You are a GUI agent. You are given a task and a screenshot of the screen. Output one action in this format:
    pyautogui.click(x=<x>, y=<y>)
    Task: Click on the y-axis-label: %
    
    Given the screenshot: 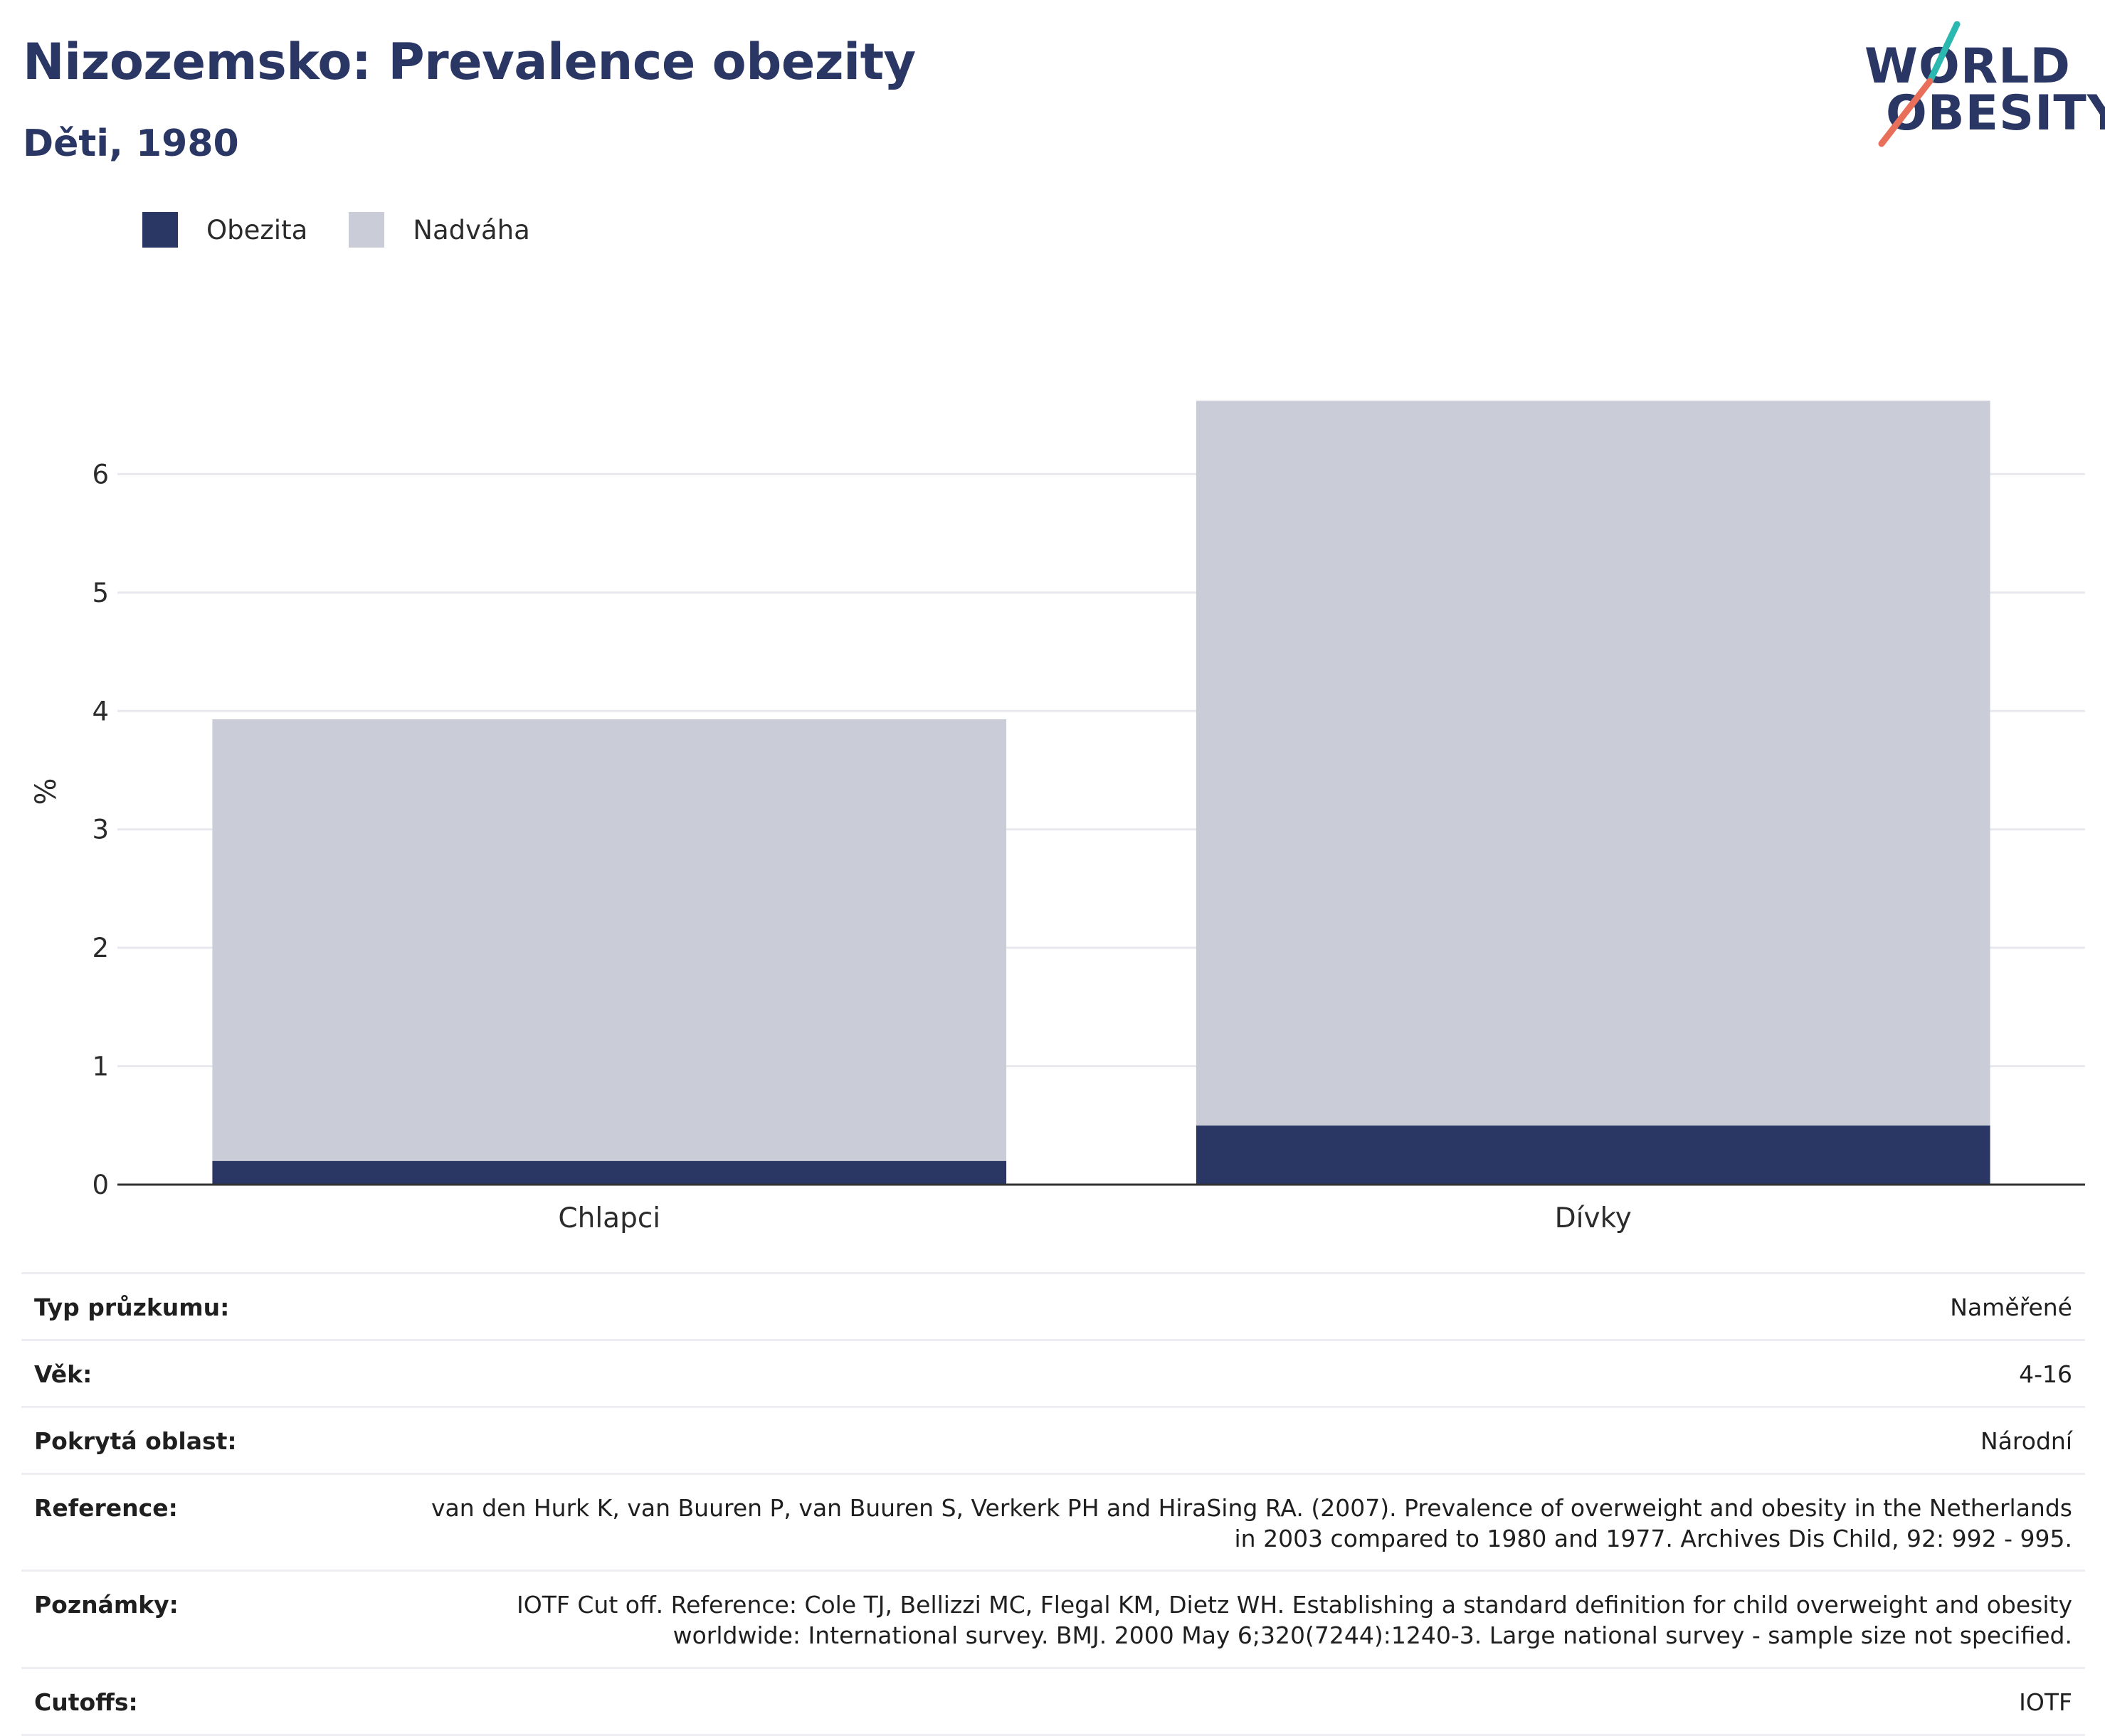 What is the action you would take?
    pyautogui.click(x=47, y=792)
    